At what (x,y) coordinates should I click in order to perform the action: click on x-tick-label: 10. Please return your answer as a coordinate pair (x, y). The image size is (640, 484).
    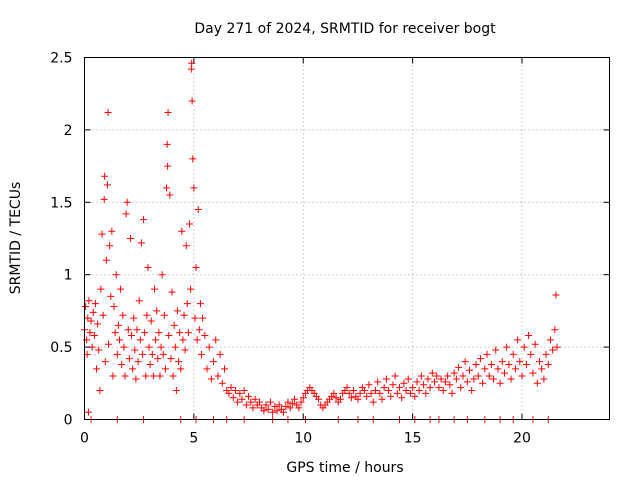
    Looking at the image, I should click on (303, 439).